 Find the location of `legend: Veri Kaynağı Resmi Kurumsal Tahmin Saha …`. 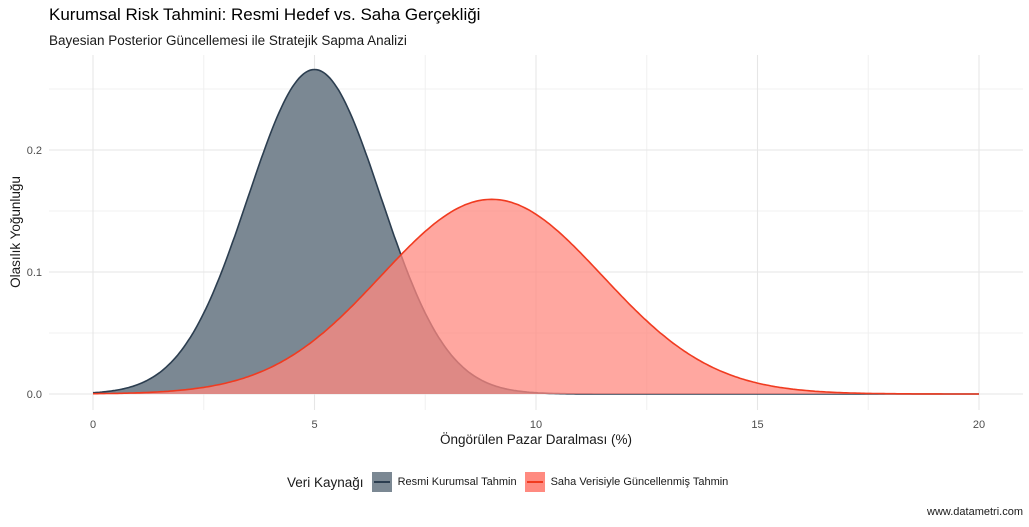

legend: Veri Kaynağı Resmi Kurumsal Tahmin Saha … is located at coordinates (511, 482).